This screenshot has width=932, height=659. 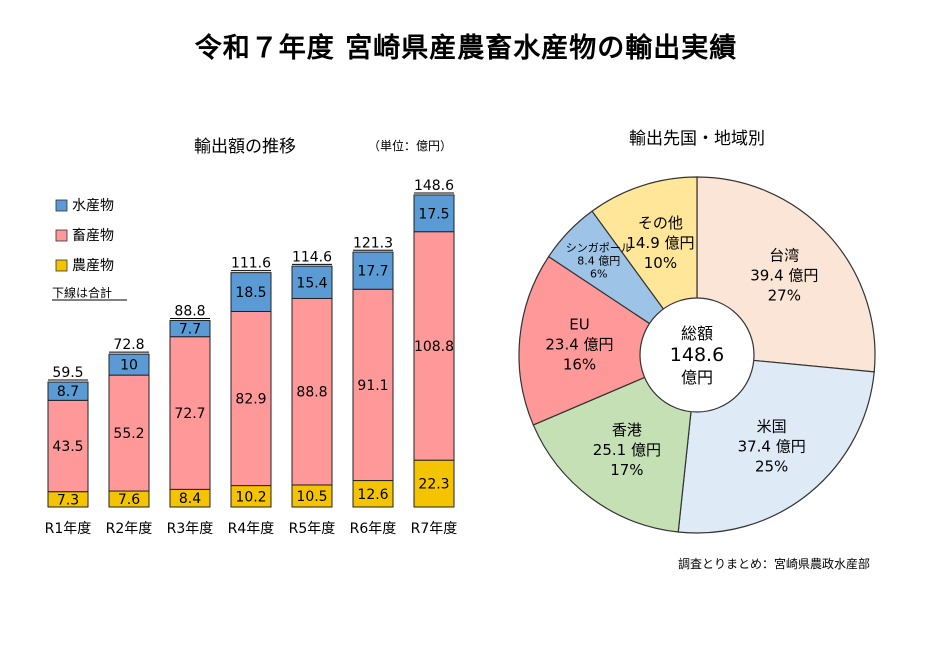 What do you see at coordinates (627, 430) in the screenshot?
I see `pie-slice-name: 香港` at bounding box center [627, 430].